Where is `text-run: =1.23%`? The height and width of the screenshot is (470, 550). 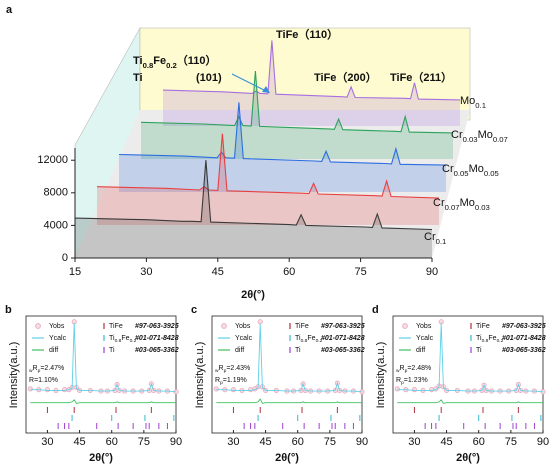
text-run: =1.23% is located at coordinates (416, 380).